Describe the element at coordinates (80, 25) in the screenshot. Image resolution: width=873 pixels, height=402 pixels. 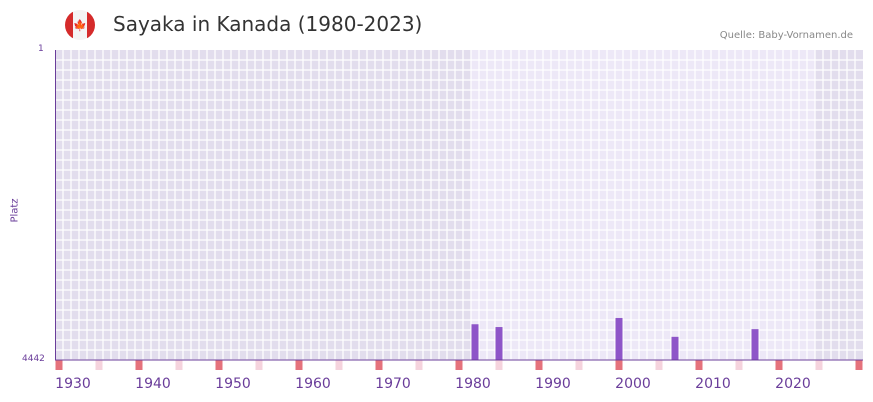
I see `canada-flag-icon: 🍁` at that location.